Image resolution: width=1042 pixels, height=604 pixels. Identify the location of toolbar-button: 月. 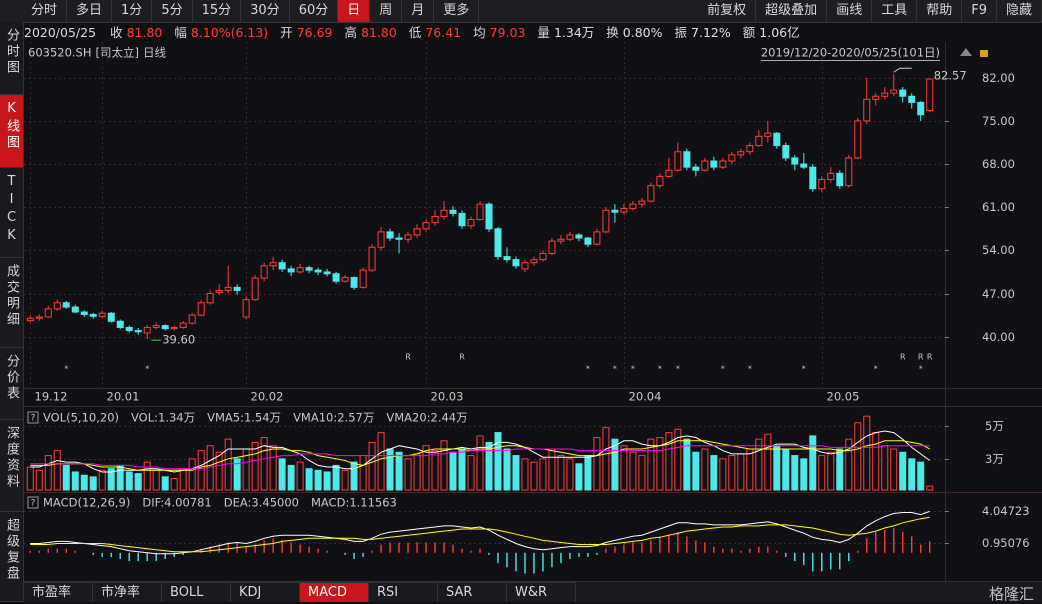
(418, 11).